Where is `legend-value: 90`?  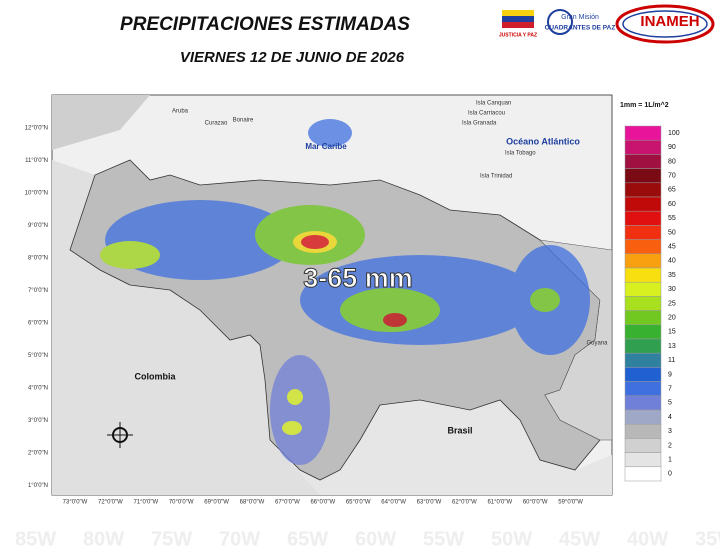 legend-value: 90 is located at coordinates (672, 147).